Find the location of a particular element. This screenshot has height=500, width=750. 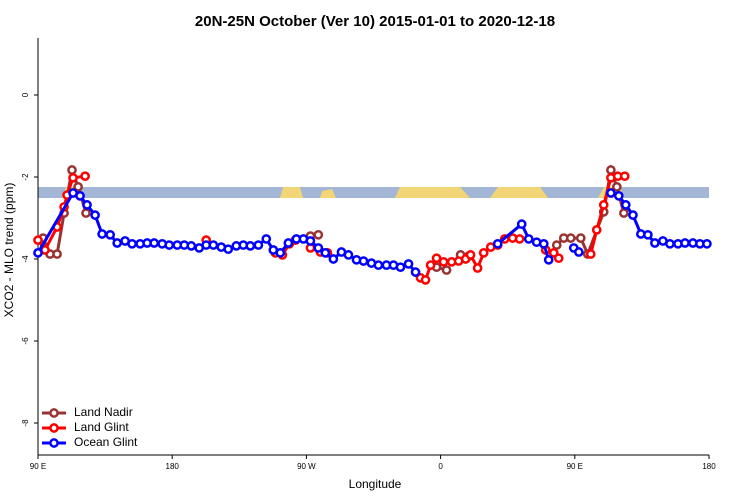

y-tick-label: -2 is located at coordinates (25, 177).